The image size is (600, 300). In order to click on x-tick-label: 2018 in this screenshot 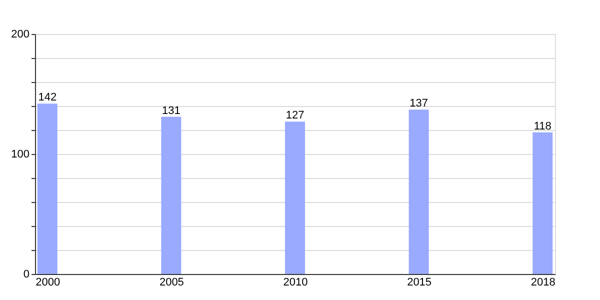, I will do `click(543, 282)`.